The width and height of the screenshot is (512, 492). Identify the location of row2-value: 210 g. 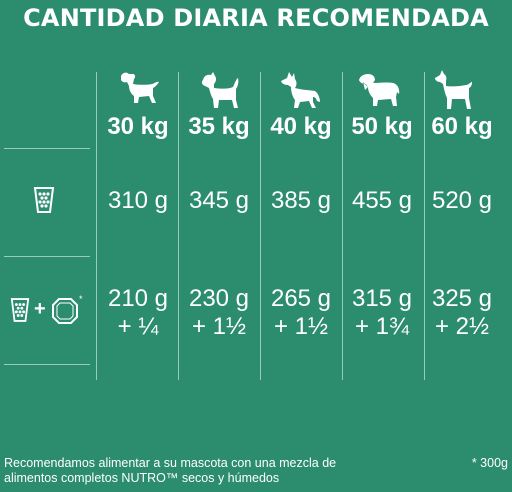
(138, 298).